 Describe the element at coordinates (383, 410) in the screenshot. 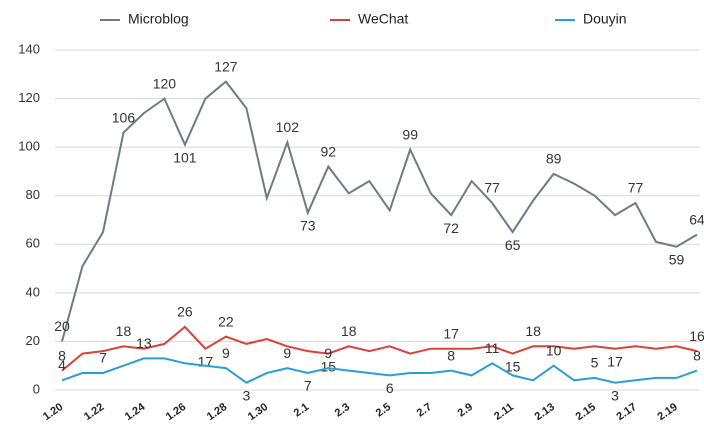

I see `x-tick-label: 2.5` at that location.